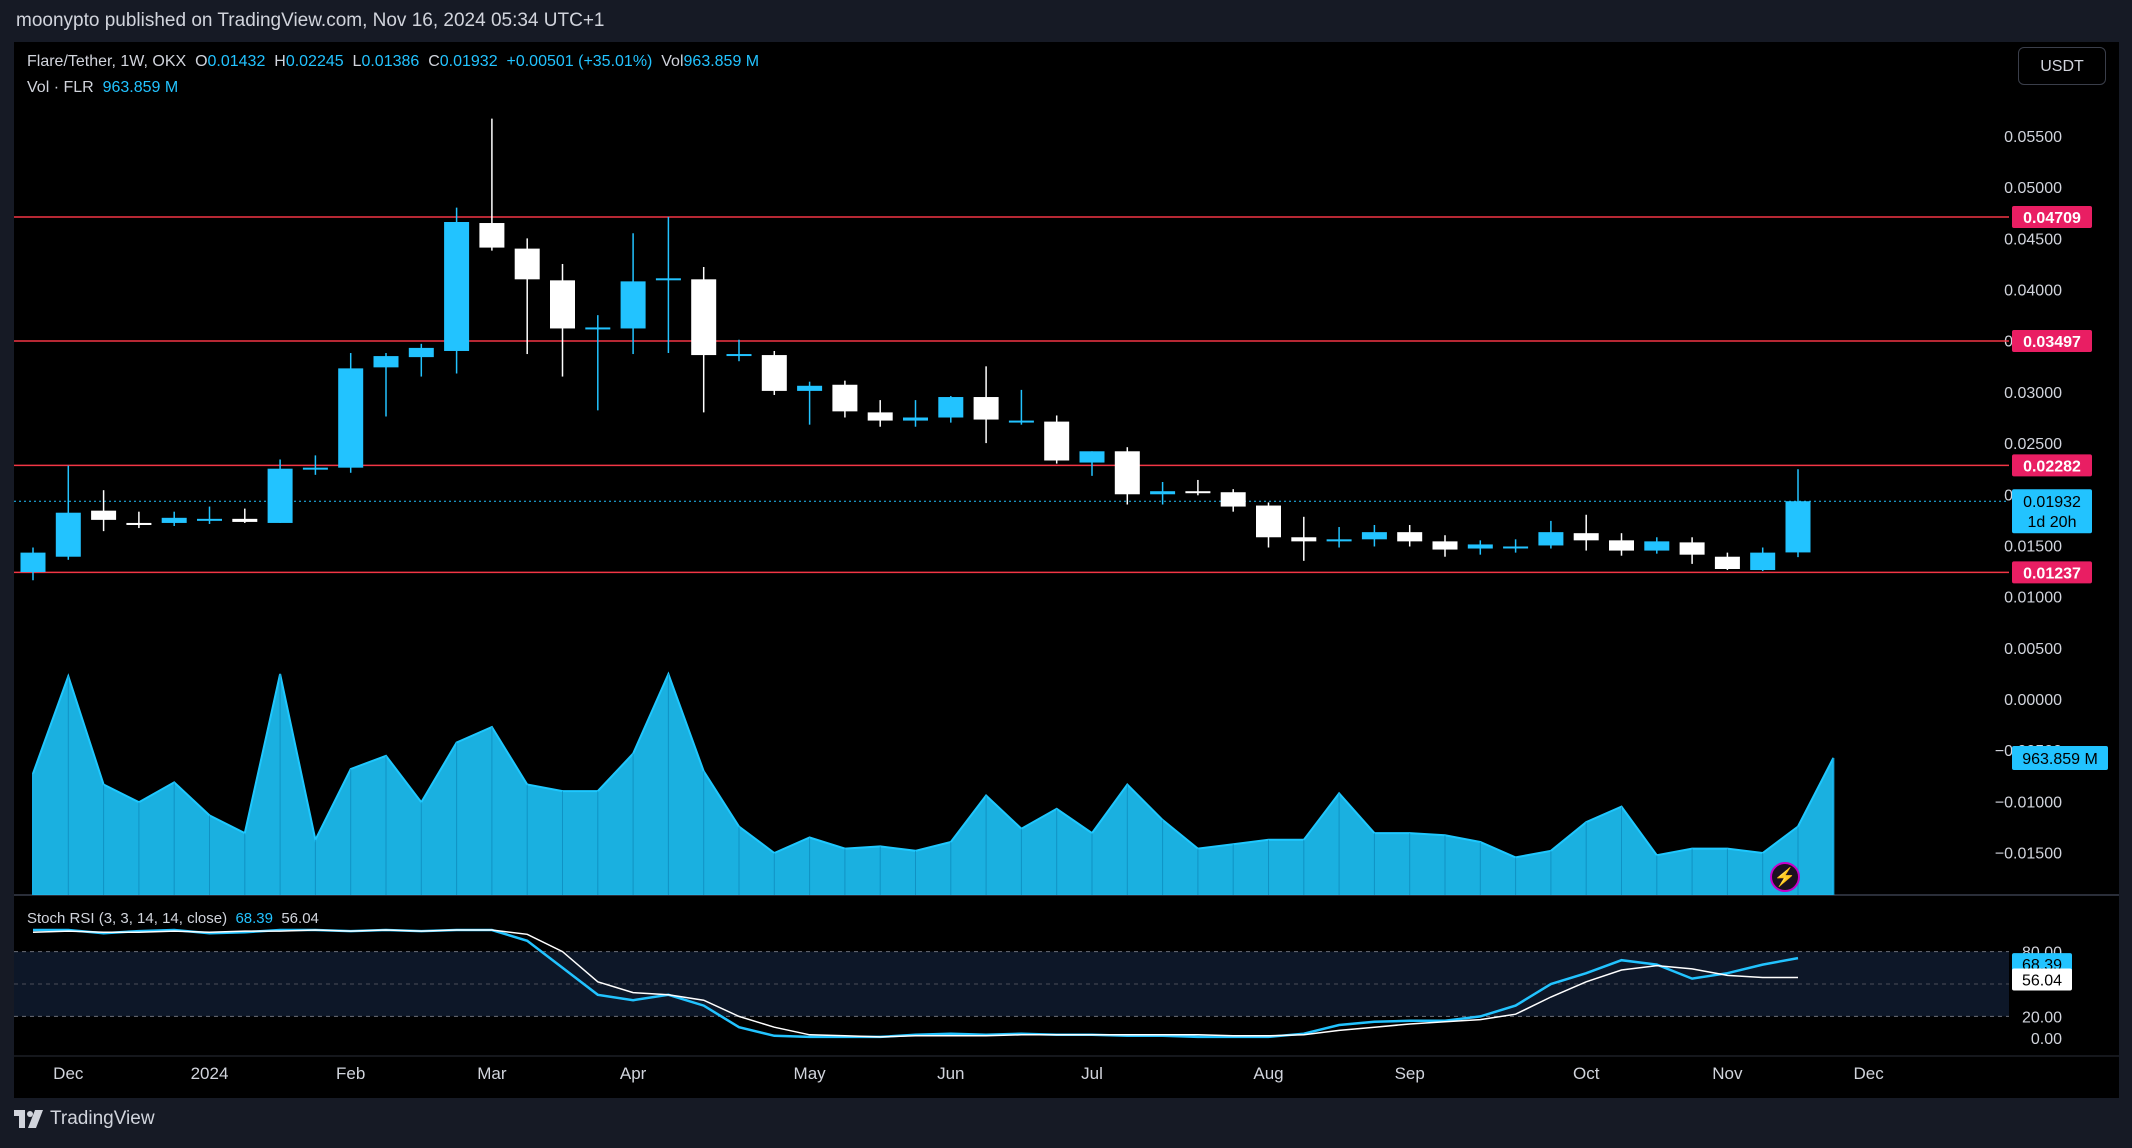 This screenshot has width=2132, height=1148. What do you see at coordinates (2033, 649) in the screenshot?
I see `price-axis-tick: 0.00500` at bounding box center [2033, 649].